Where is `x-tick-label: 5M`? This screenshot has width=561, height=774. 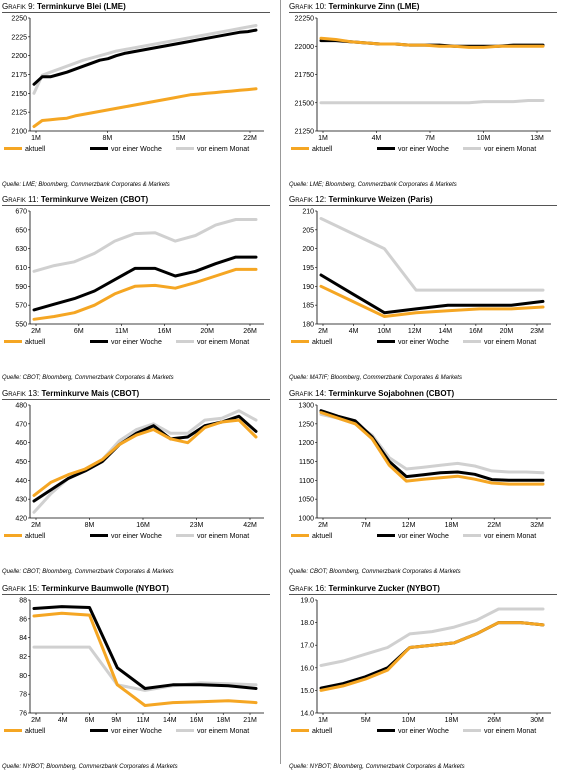 x-tick-label: 5M is located at coordinates (366, 720).